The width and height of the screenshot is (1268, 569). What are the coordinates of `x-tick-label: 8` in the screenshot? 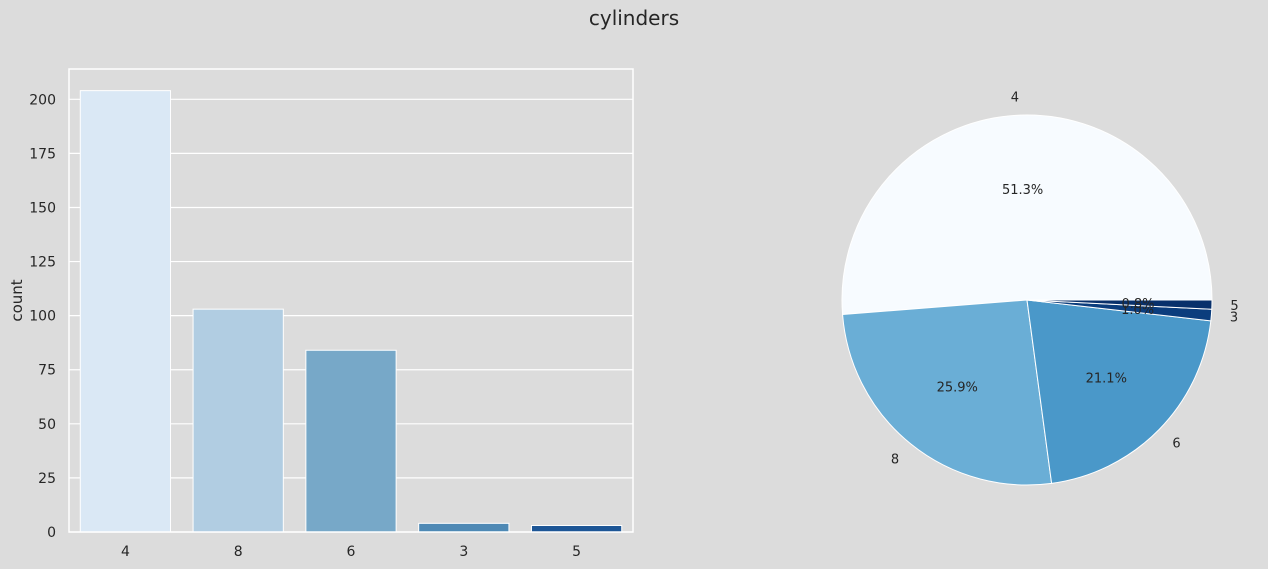 It's located at (238, 552).